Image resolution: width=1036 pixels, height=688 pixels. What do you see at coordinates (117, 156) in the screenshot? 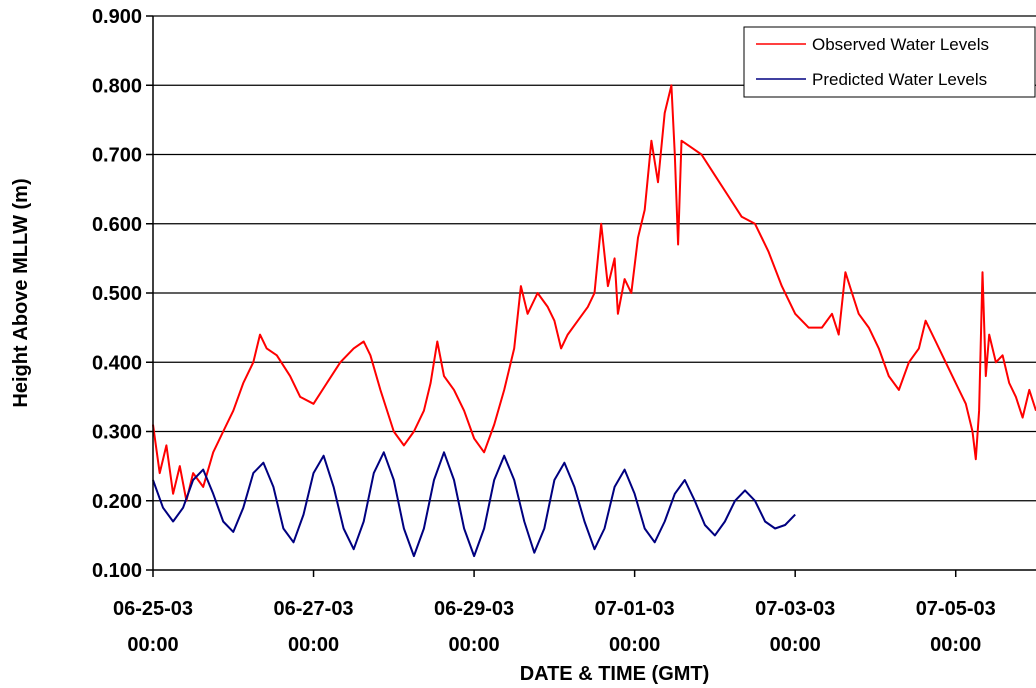
I see `y-tick-label: 0.700` at bounding box center [117, 156].